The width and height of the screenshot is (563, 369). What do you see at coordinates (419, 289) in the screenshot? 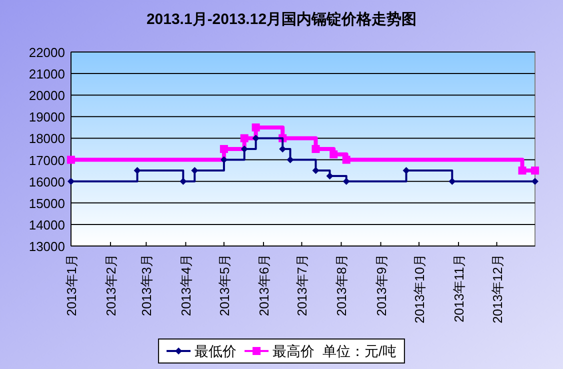
I see `x-tick-label: 2013年10月` at bounding box center [419, 289].